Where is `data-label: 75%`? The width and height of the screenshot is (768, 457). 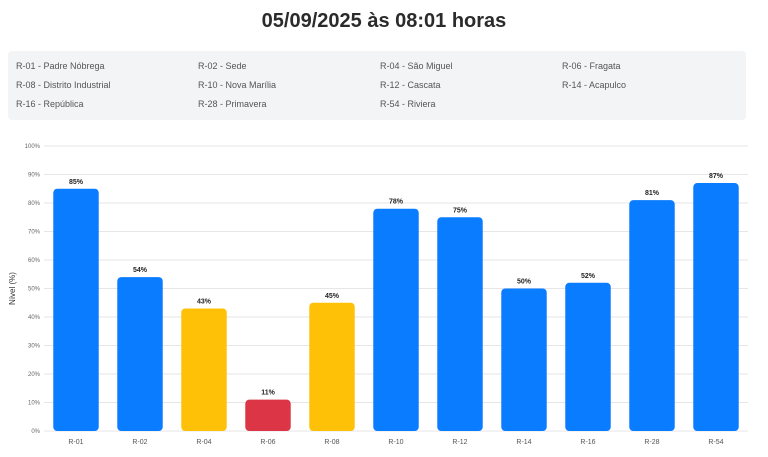
data-label: 75% is located at coordinates (460, 210).